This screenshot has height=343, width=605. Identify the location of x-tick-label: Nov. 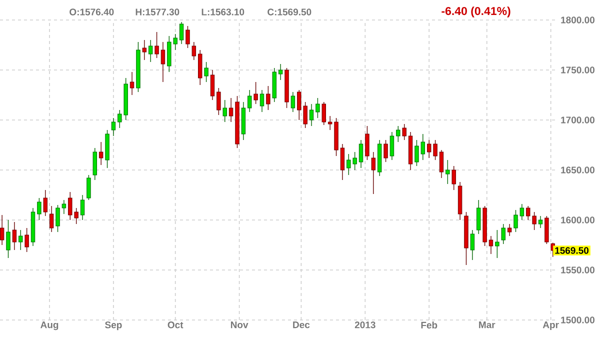
(239, 325).